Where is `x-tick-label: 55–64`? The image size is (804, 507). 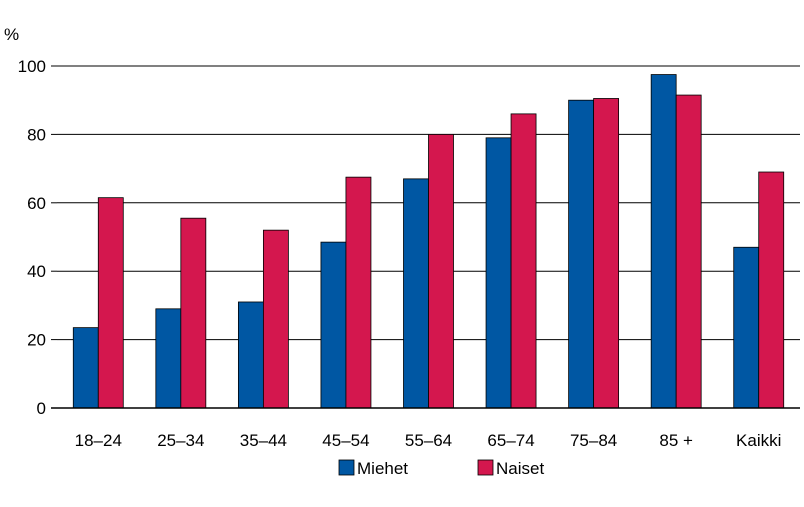 x-tick-label: 55–64 is located at coordinates (428, 440).